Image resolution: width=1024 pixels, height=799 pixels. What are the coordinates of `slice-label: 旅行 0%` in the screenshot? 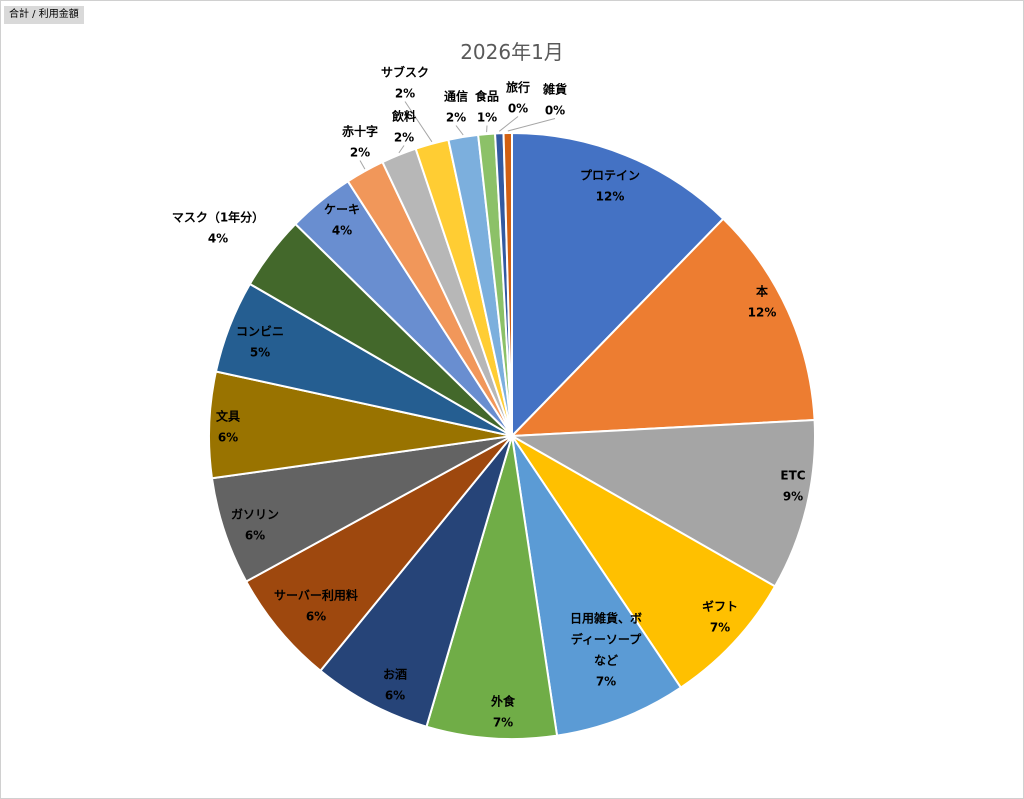 It's located at (518, 98).